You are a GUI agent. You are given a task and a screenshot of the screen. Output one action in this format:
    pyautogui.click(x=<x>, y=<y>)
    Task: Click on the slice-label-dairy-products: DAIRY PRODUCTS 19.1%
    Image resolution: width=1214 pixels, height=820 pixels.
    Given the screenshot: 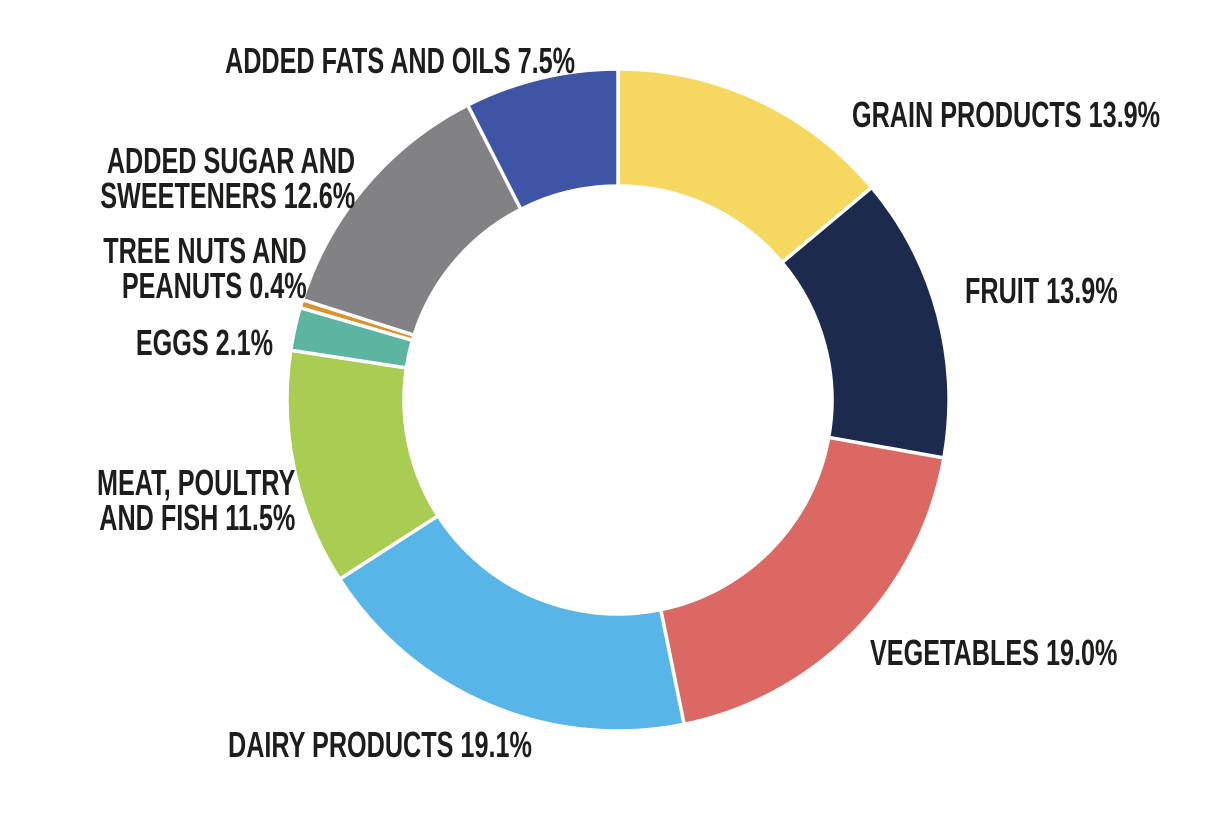 What is the action you would take?
    pyautogui.click(x=380, y=744)
    